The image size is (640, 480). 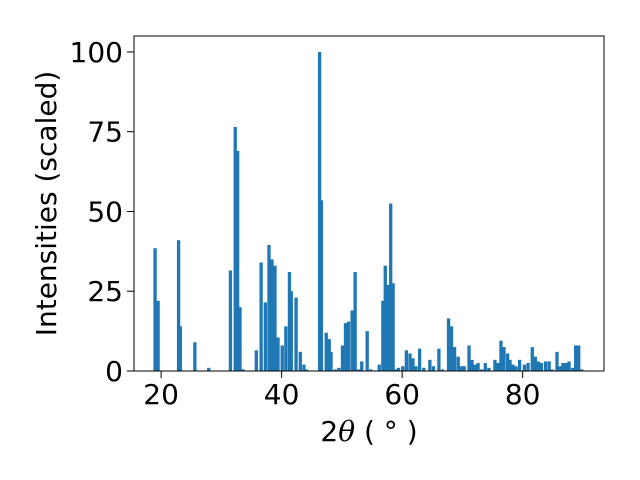 I want to click on y-tick-label: 25, so click(x=105, y=291).